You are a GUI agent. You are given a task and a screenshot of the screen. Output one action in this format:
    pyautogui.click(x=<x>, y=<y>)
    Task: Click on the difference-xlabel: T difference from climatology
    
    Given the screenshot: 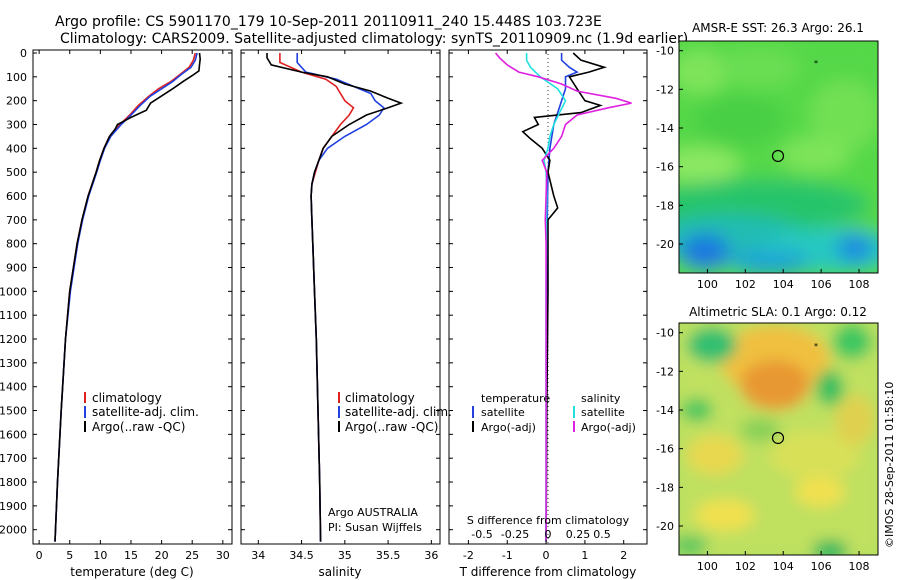 What is the action you would take?
    pyautogui.click(x=548, y=572)
    